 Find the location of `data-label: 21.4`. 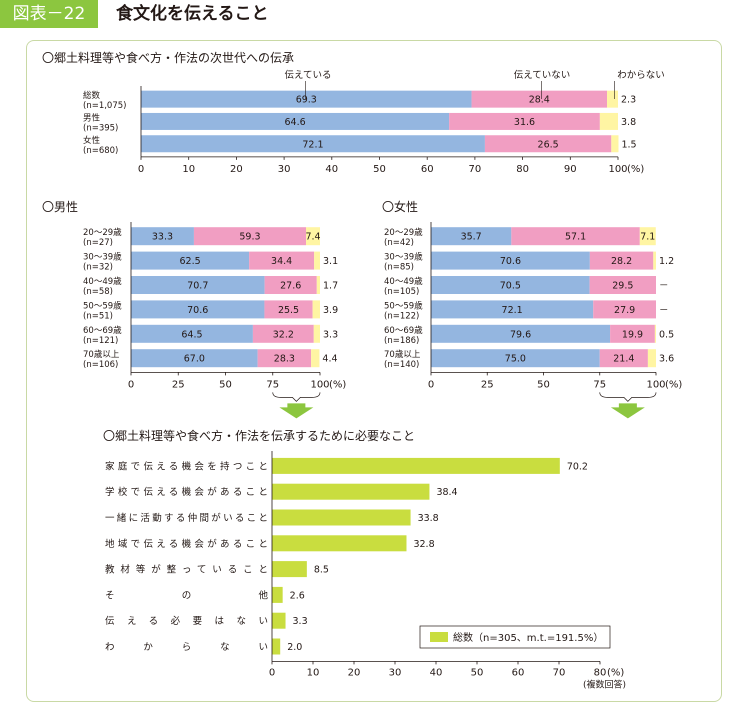

data-label: 21.4 is located at coordinates (623, 359).